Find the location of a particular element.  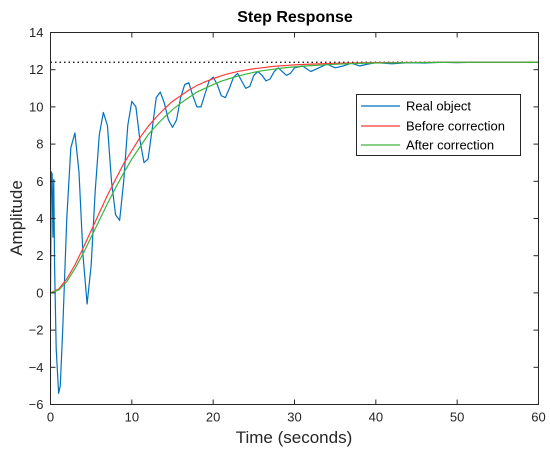

x-tick-label: 0 is located at coordinates (50, 417).